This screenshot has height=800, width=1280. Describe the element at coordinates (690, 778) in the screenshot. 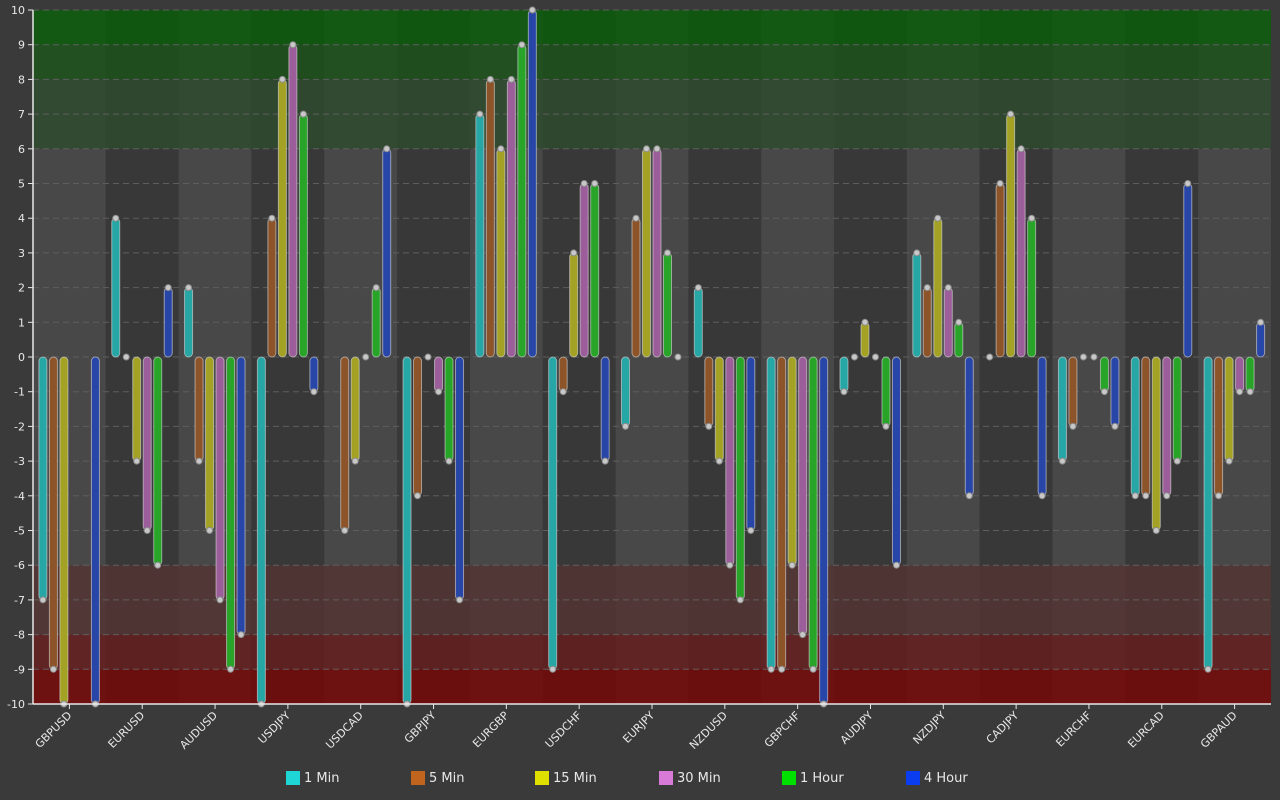

I see `legend-item-30-min: 30 Min` at that location.